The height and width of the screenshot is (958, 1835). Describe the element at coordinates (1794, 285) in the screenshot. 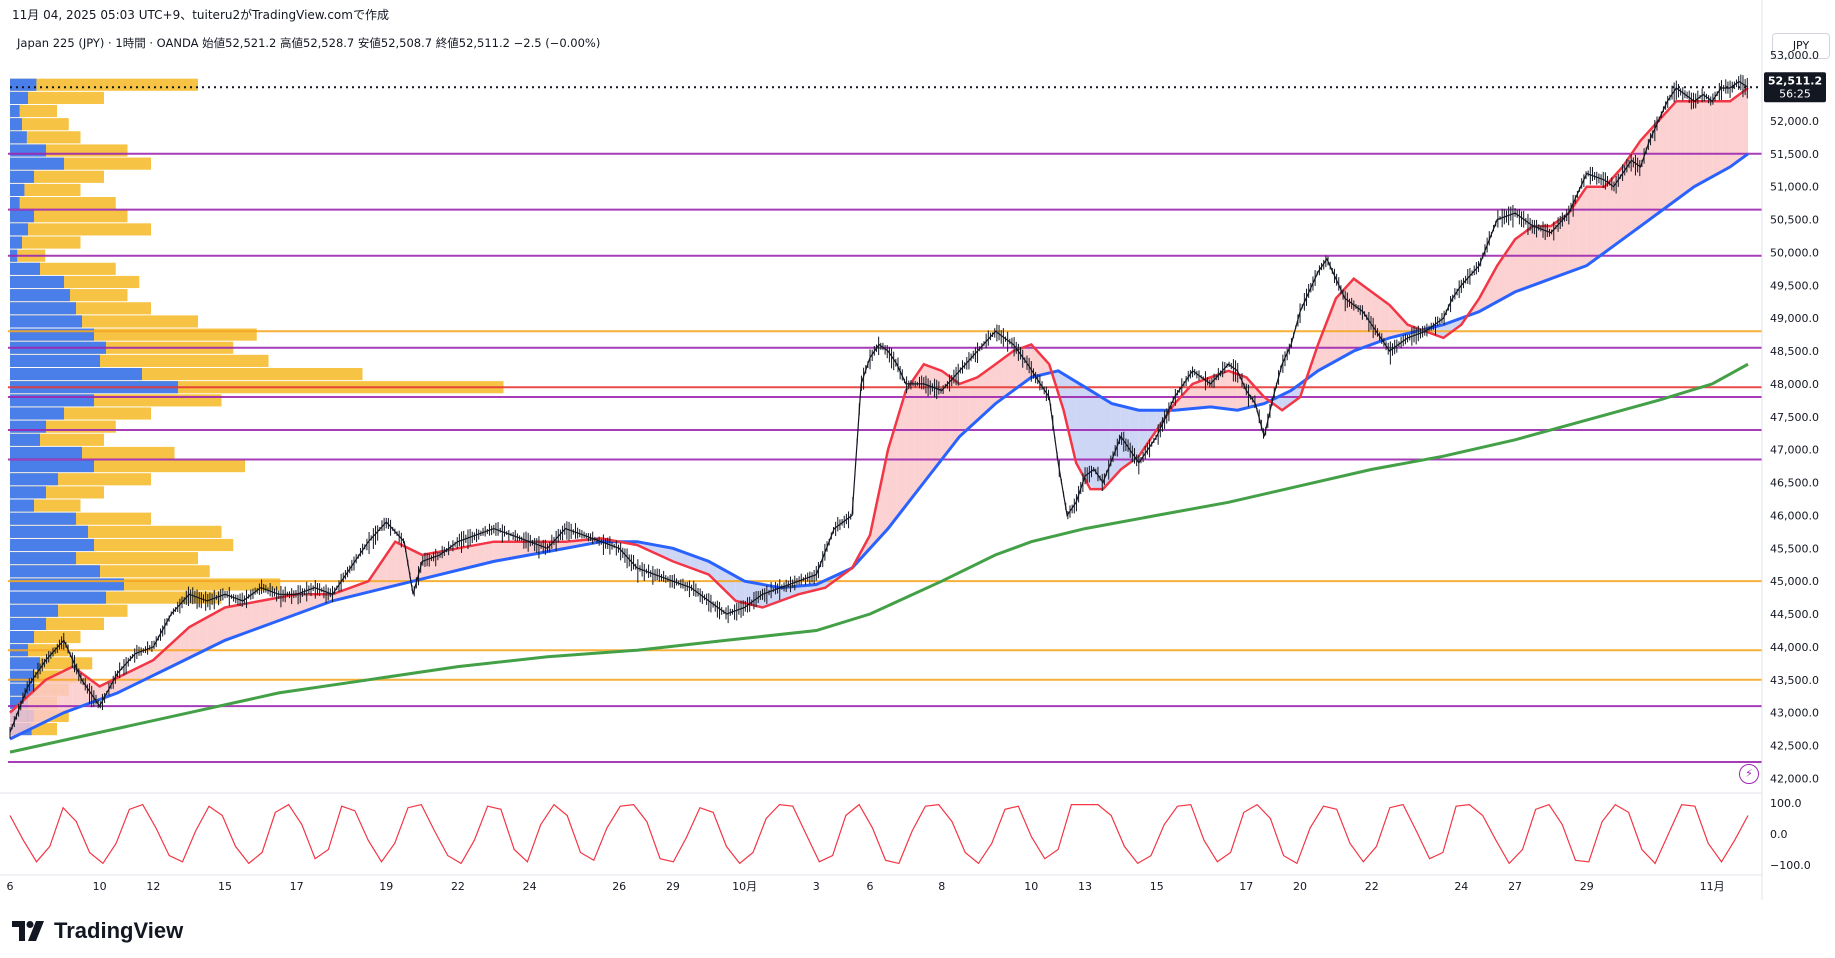

I see `price-tick-label: 49,500.0` at that location.